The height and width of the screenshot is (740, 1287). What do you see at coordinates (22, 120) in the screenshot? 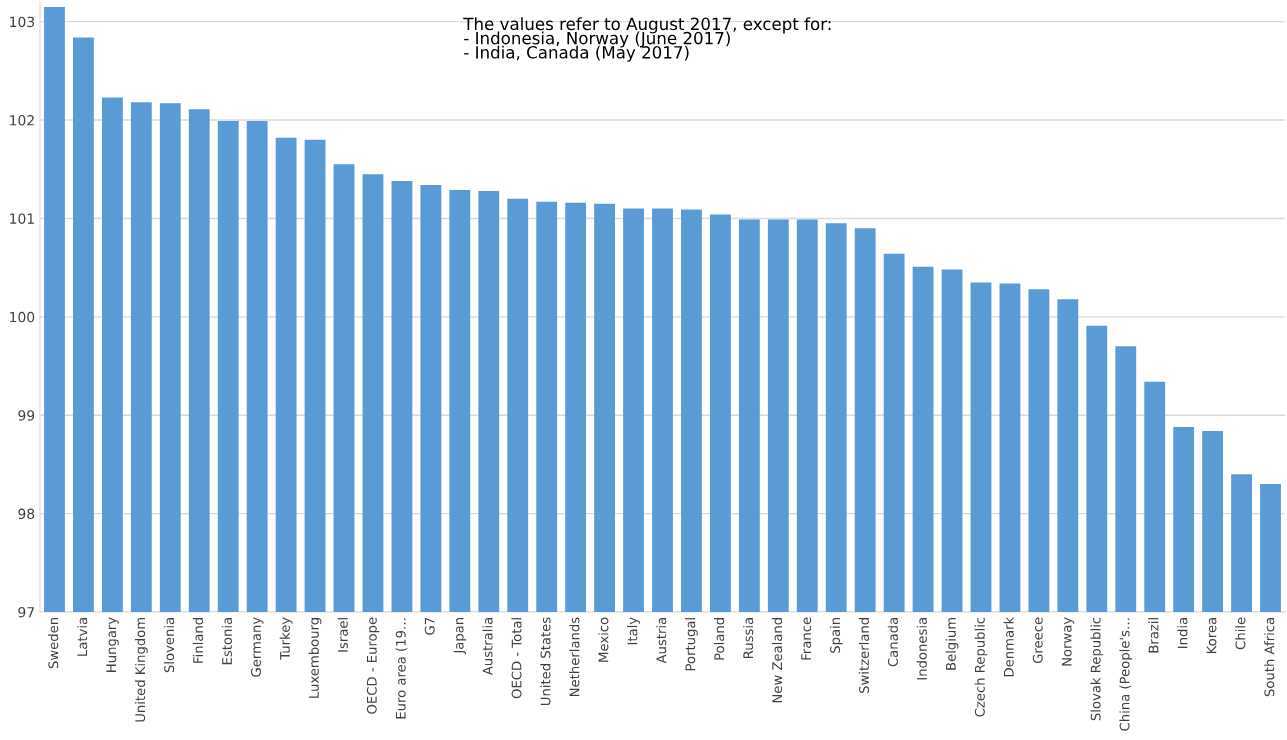
I see `y-tick-label: 102` at bounding box center [22, 120].